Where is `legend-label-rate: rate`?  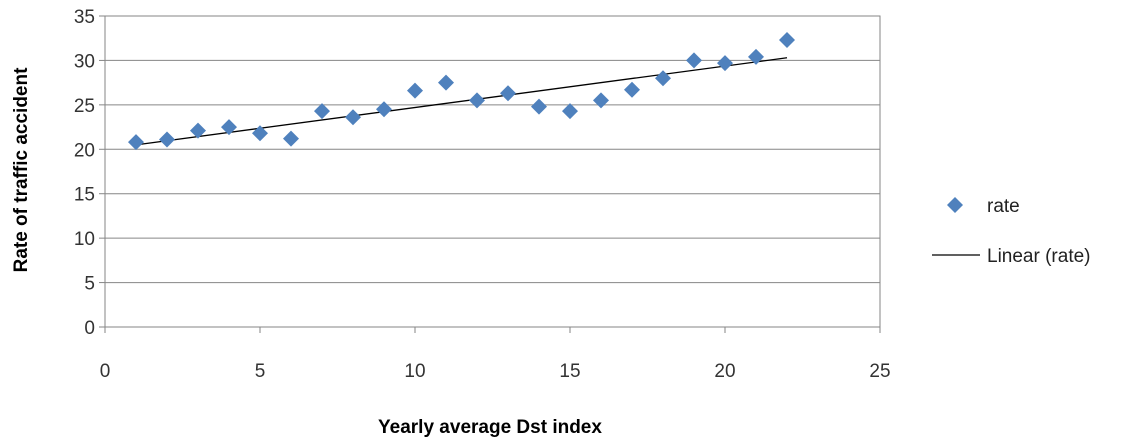
legend-label-rate: rate is located at coordinates (1003, 206).